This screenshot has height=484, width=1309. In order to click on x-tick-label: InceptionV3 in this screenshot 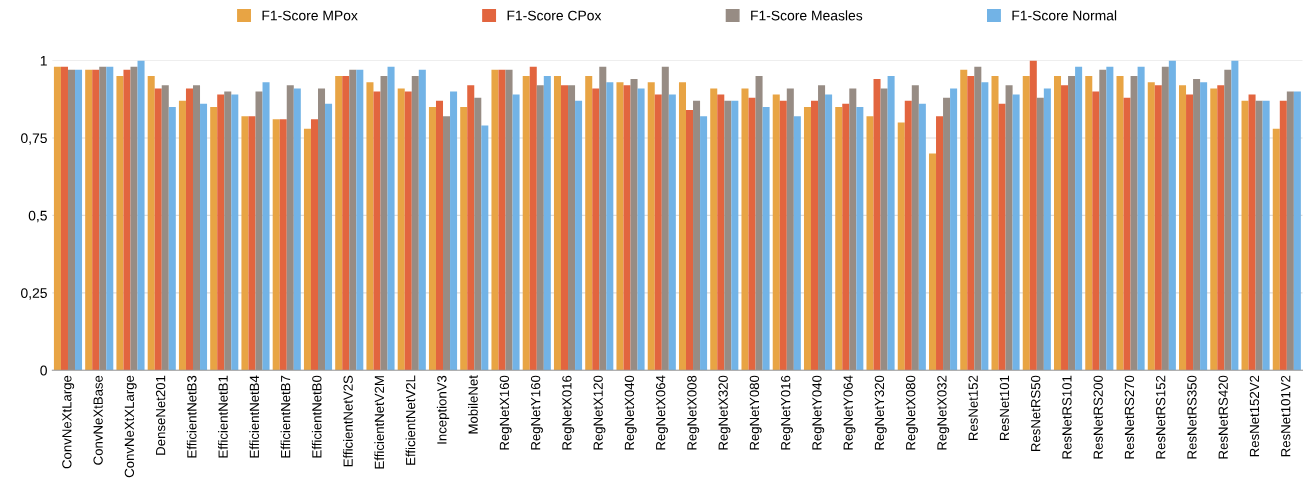, I will do `click(443, 409)`.